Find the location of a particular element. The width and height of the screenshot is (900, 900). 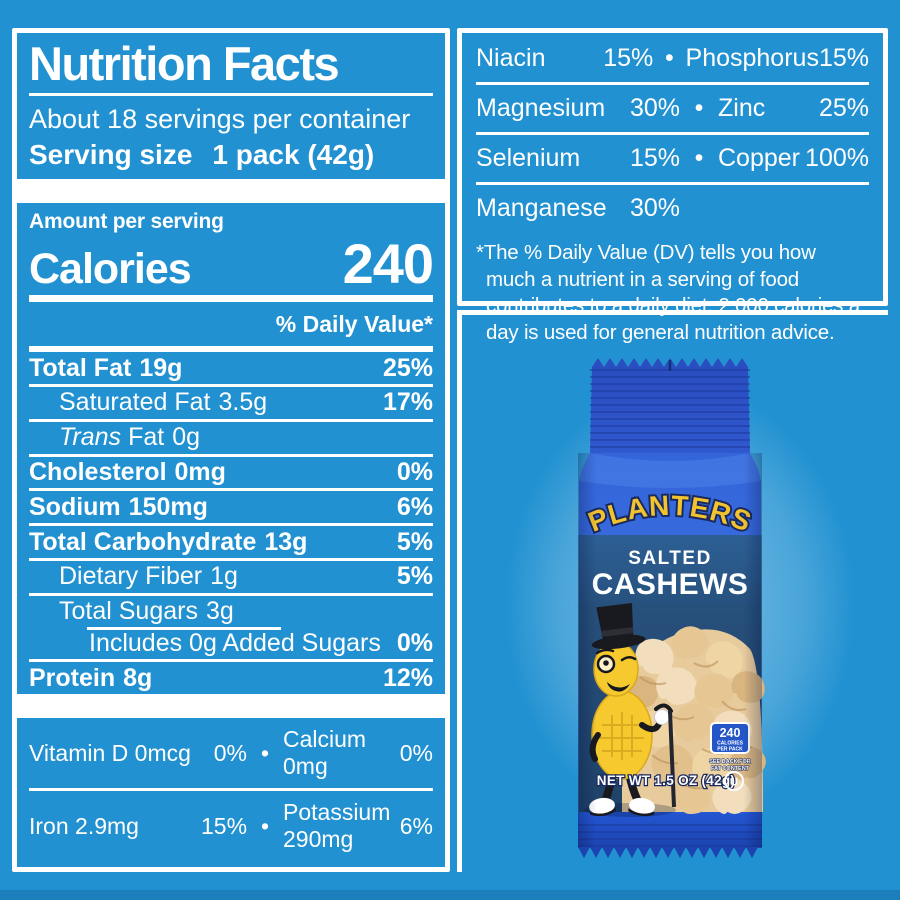

serving-size-label: Serving size is located at coordinates (111, 155).